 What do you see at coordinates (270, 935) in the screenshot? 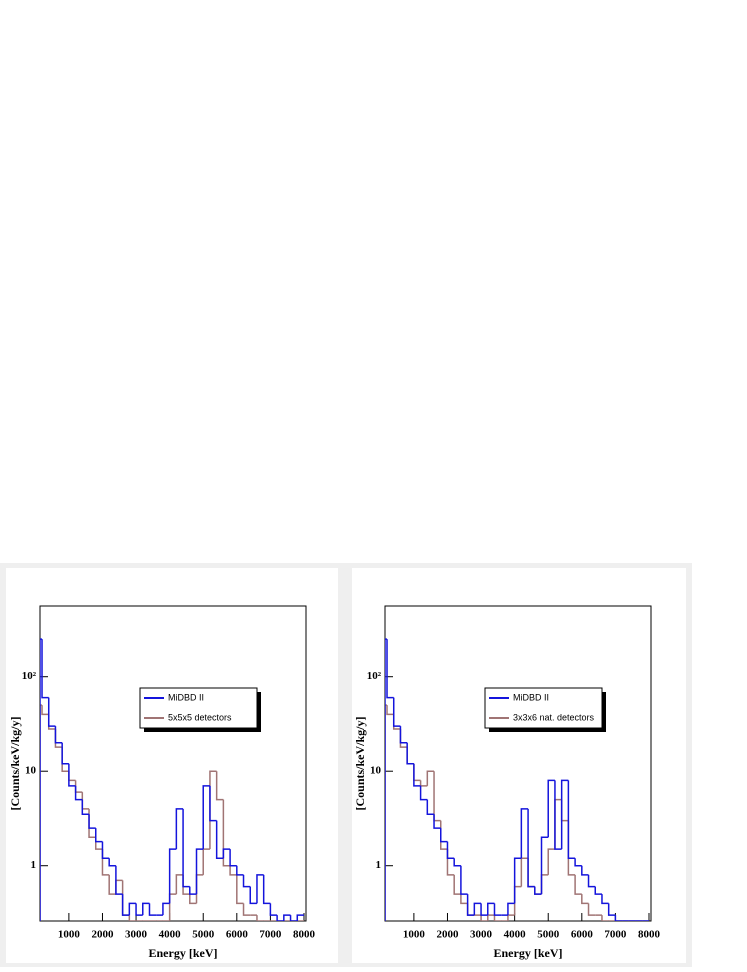
I see `x-tick-label: 7000` at bounding box center [270, 935].